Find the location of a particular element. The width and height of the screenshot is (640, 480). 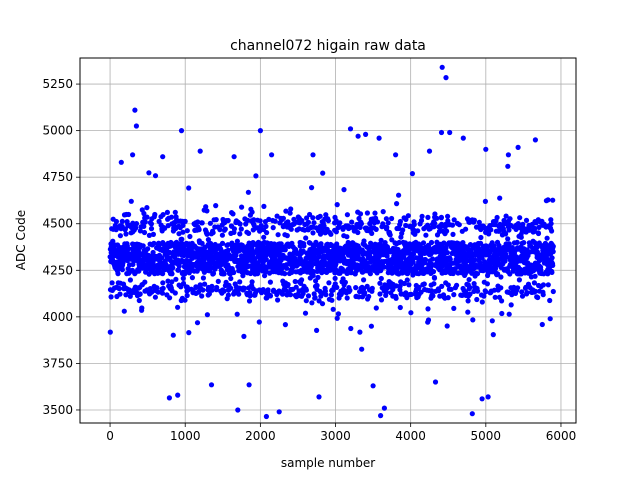

y-tick-label: 5250 is located at coordinates (57, 84).